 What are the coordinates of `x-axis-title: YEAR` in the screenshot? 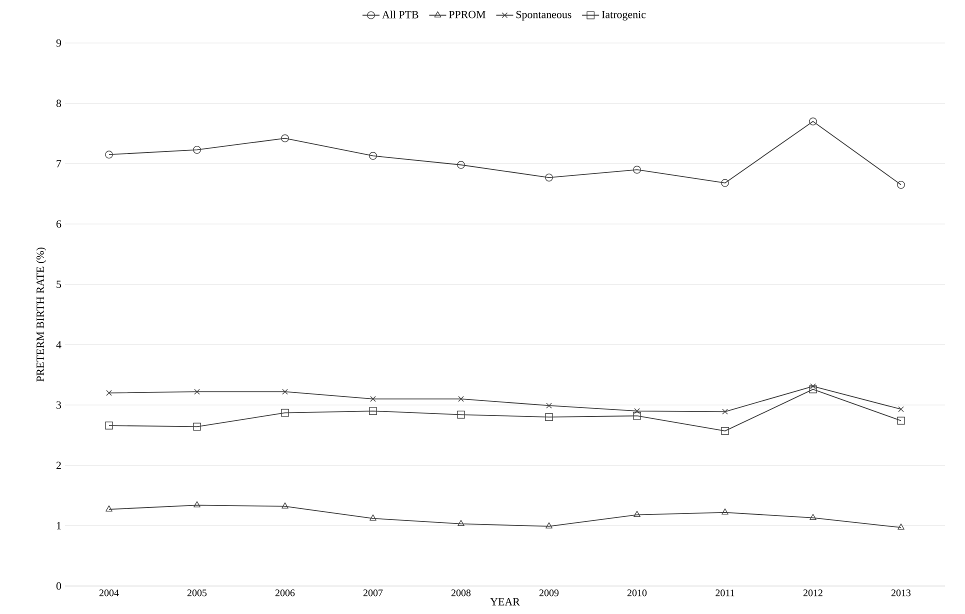 It's located at (505, 602).